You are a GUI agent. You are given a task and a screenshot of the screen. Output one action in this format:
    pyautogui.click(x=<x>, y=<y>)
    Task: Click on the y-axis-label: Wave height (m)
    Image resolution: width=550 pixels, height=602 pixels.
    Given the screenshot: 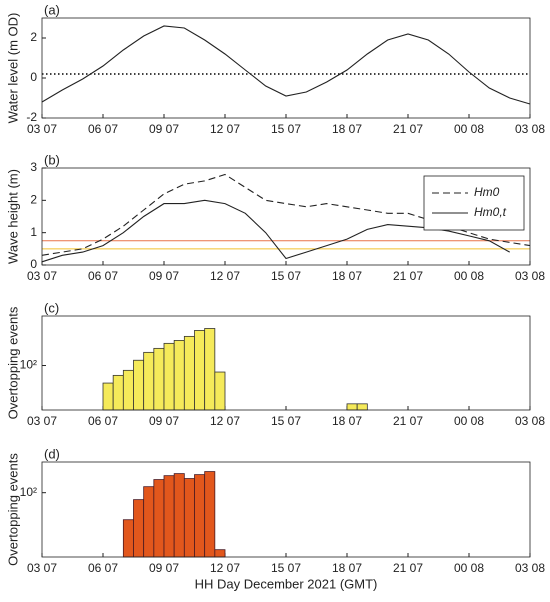 What is the action you would take?
    pyautogui.click(x=12, y=216)
    